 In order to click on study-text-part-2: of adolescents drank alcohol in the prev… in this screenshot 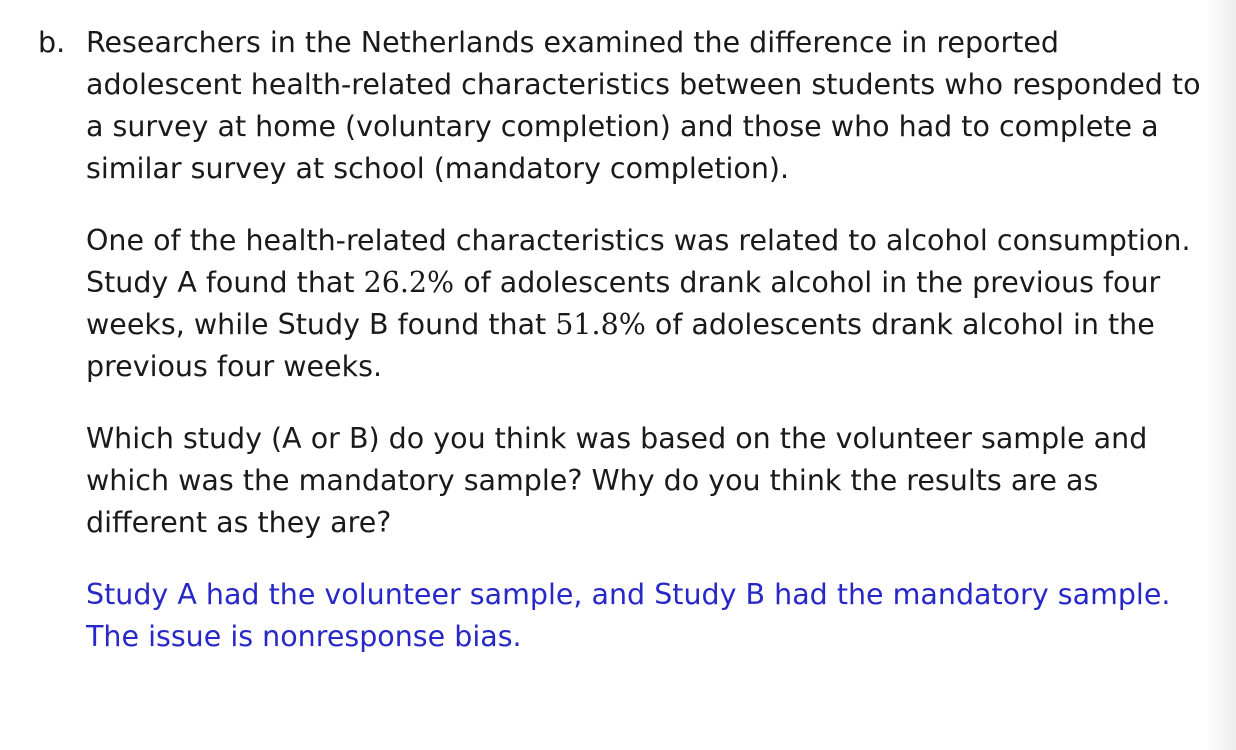, I will do `click(623, 303)`.